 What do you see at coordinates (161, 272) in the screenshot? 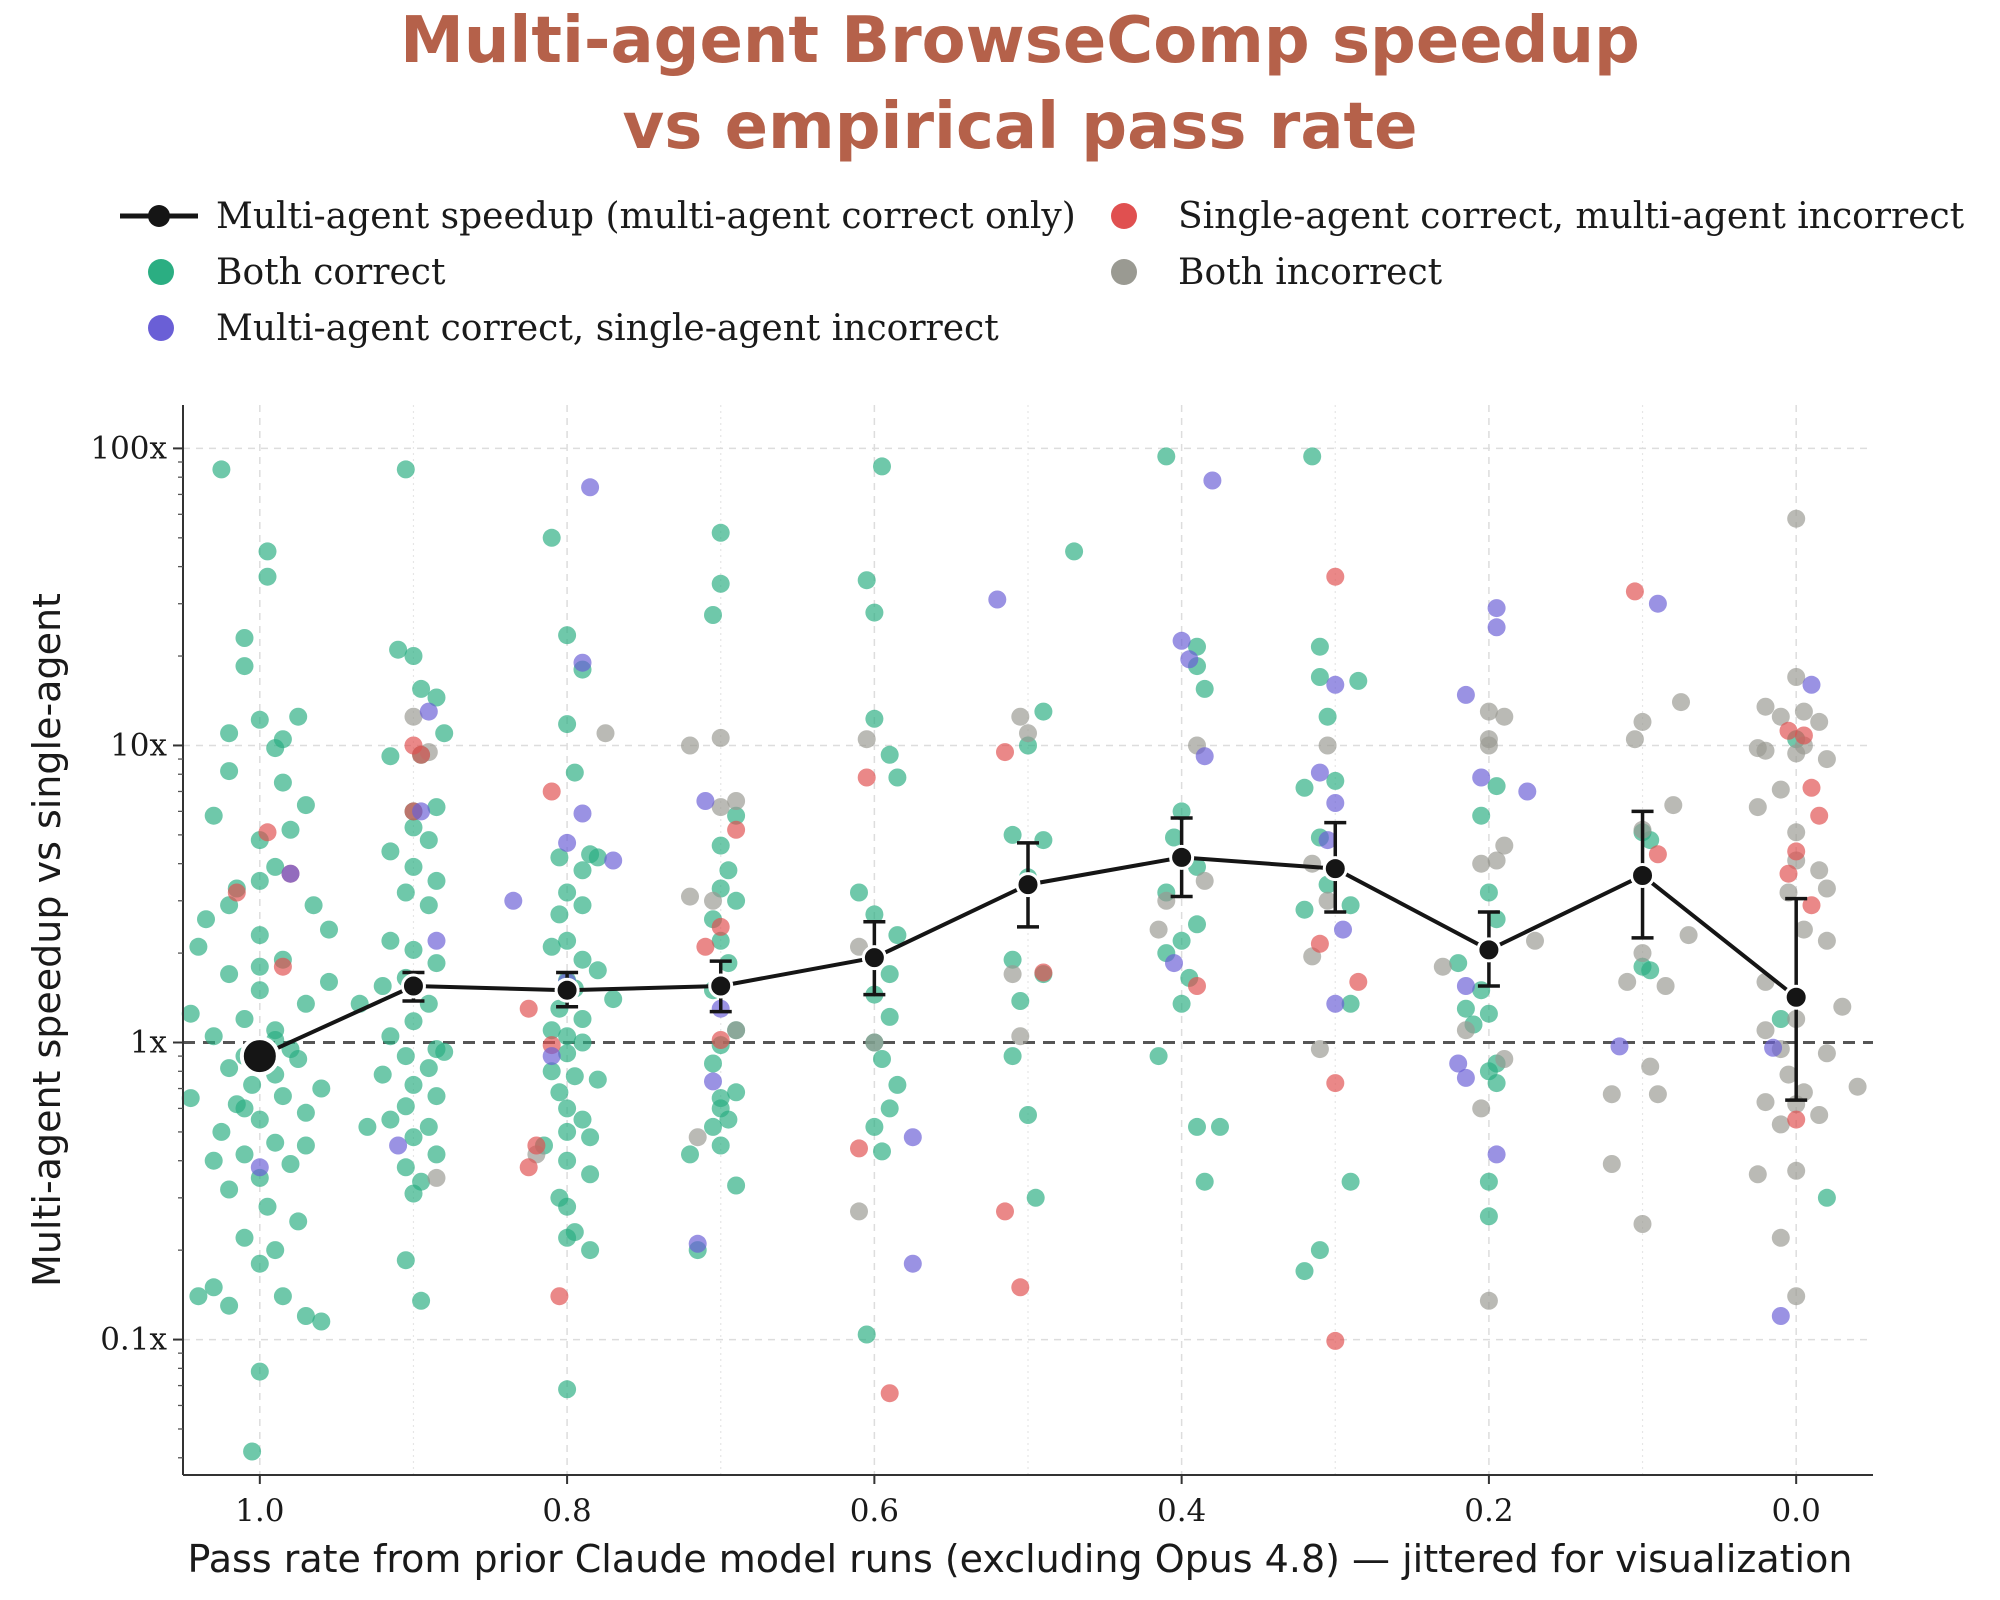
I see `legend-dot-both-correct` at bounding box center [161, 272].